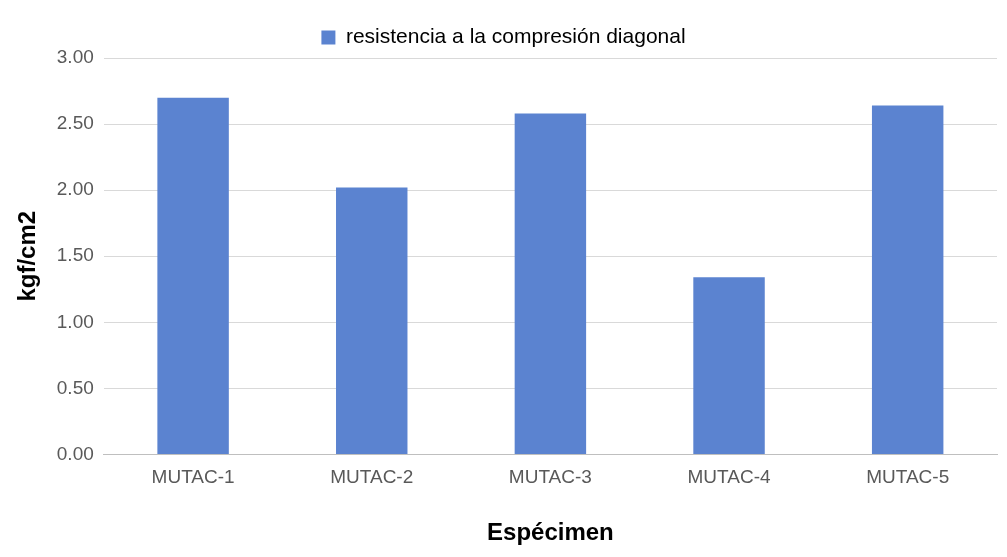 The height and width of the screenshot is (557, 1007). I want to click on y-tick-label: 0.50, so click(75, 387).